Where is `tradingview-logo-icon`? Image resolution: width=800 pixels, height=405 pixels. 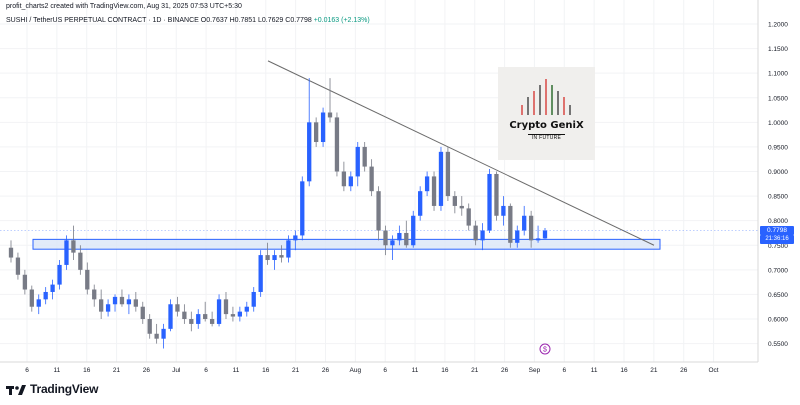
tradingview-logo-icon is located at coordinates (16, 389).